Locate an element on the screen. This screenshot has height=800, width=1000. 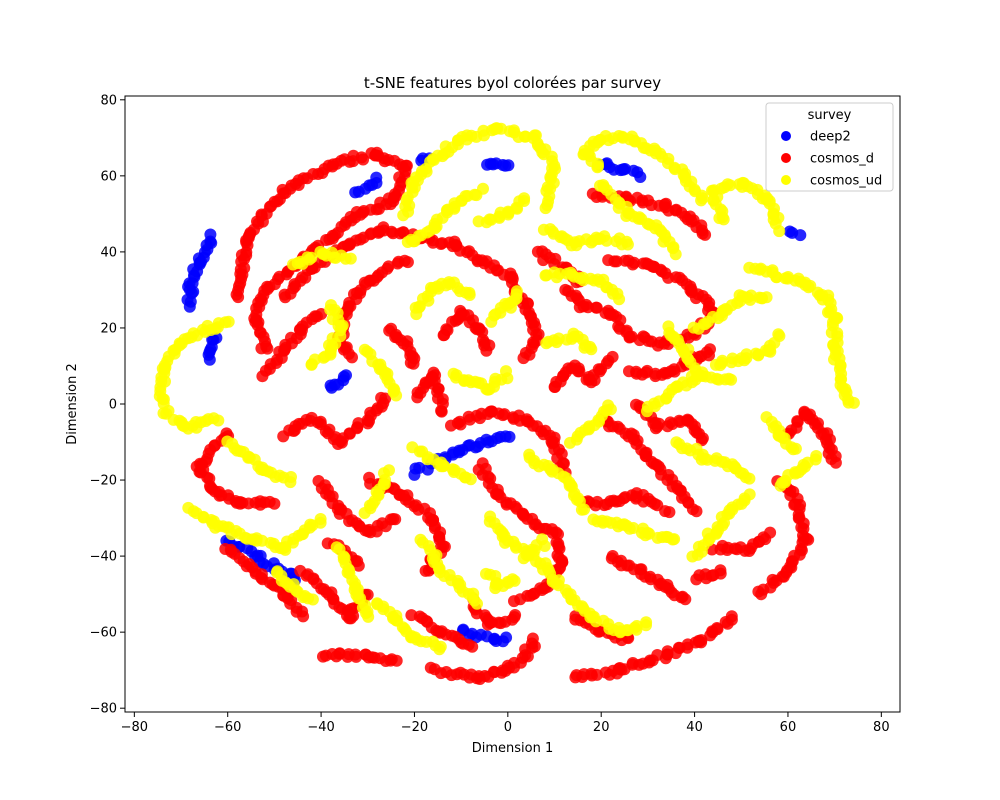
y-tick-label: 60 is located at coordinates (108, 176).